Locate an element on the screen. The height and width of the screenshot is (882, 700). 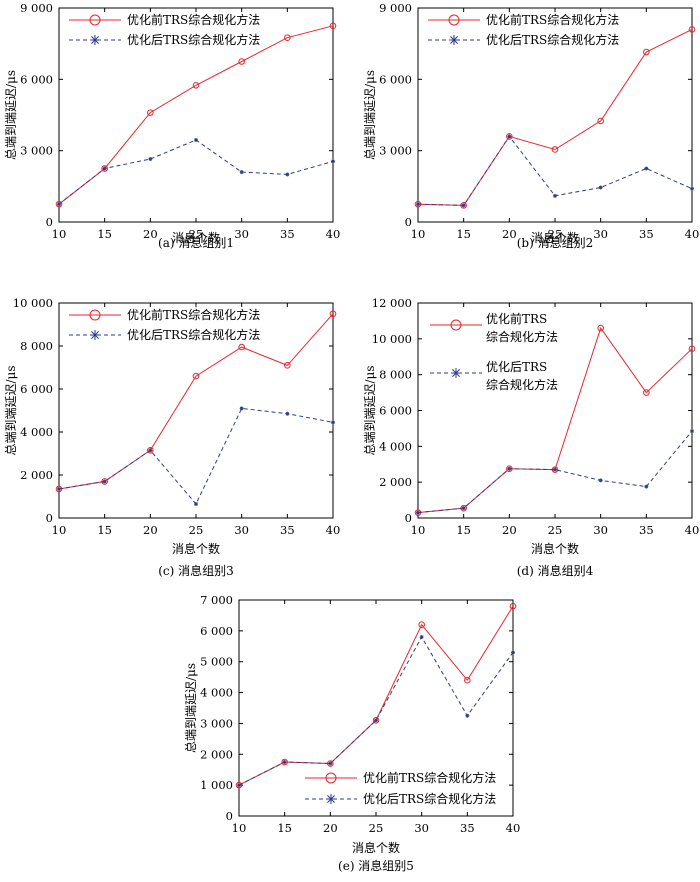
legend-label-2: 综合规化方法 is located at coordinates (522, 384).